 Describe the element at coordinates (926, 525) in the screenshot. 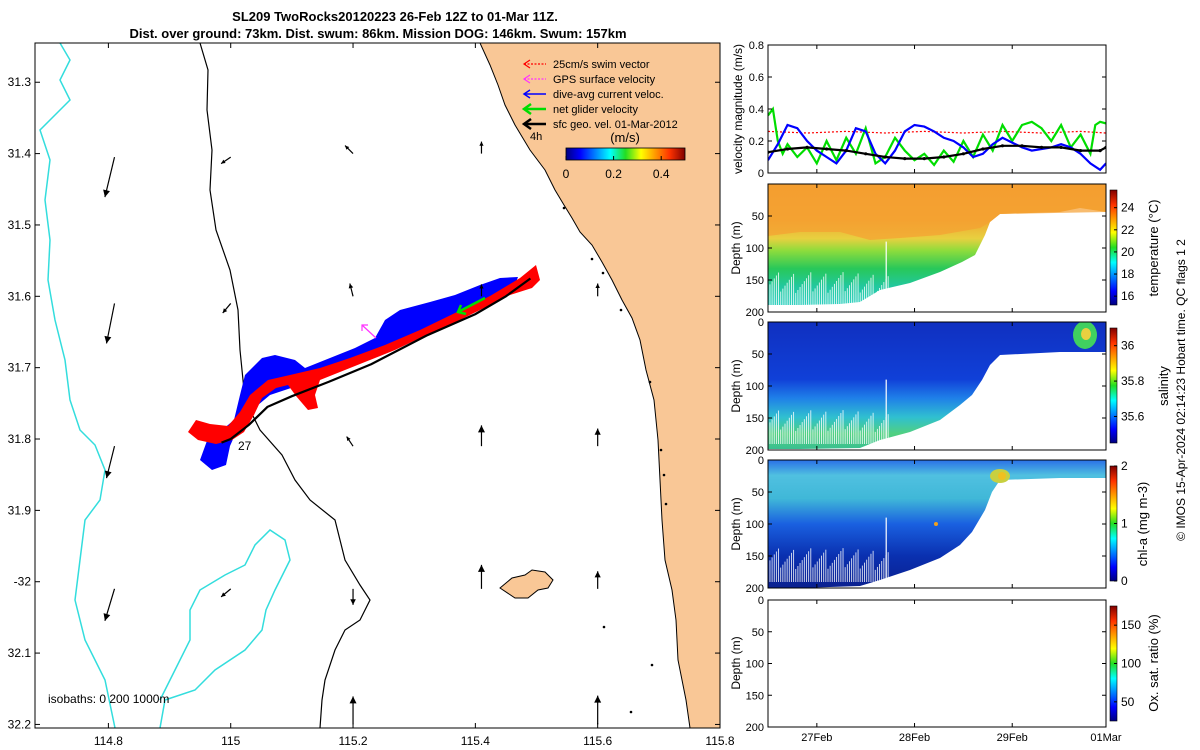

I see `chla-y-axis: 0 50 100 150 200` at that location.